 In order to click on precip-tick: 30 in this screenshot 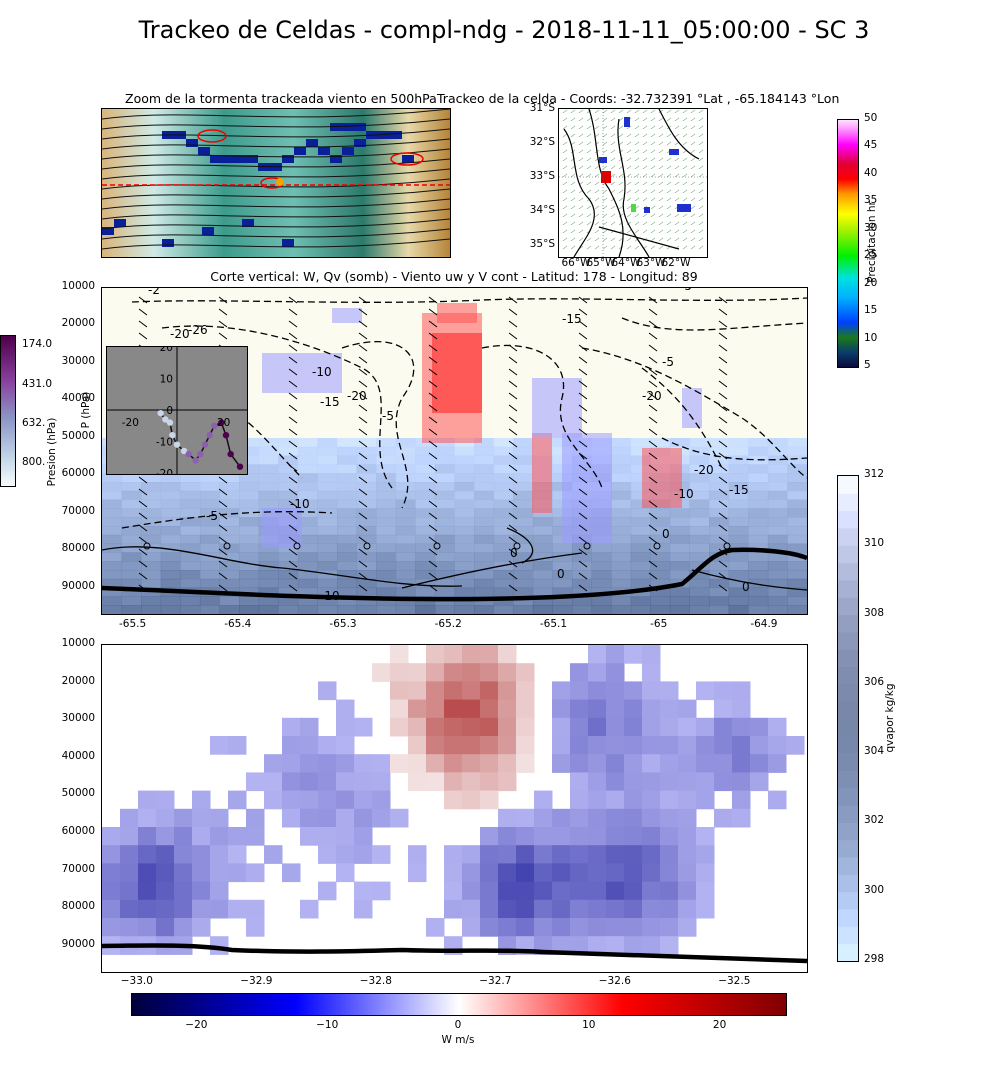, I will do `click(871, 227)`.